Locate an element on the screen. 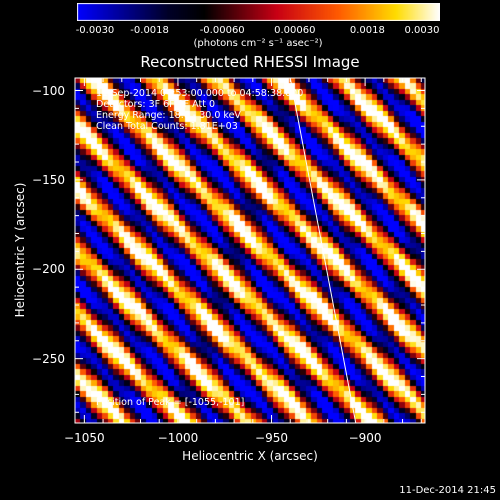 This screenshot has height=500, width=500. info-time-range: 11-Sep-2014 04:53:00.000 to 04:58:38.000 is located at coordinates (200, 93).